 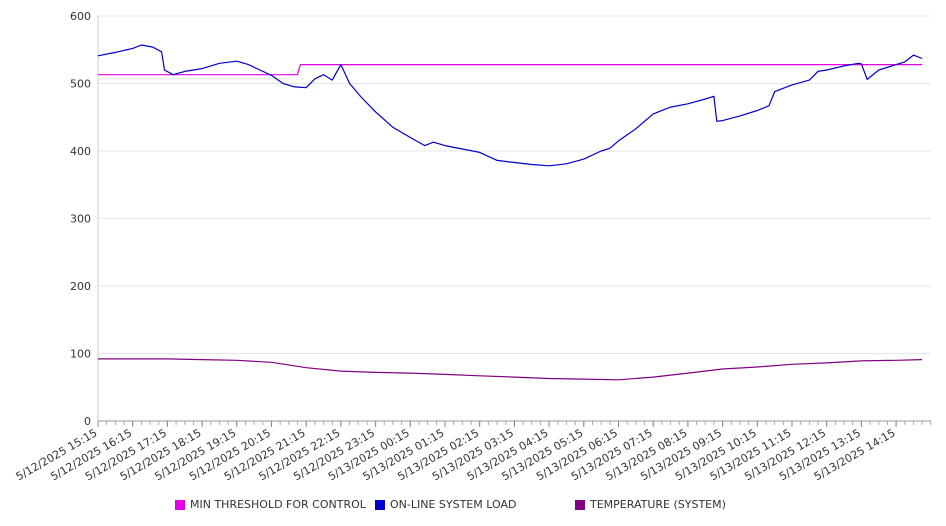 What do you see at coordinates (80, 219) in the screenshot?
I see `y-tick-label-300: 300` at bounding box center [80, 219].